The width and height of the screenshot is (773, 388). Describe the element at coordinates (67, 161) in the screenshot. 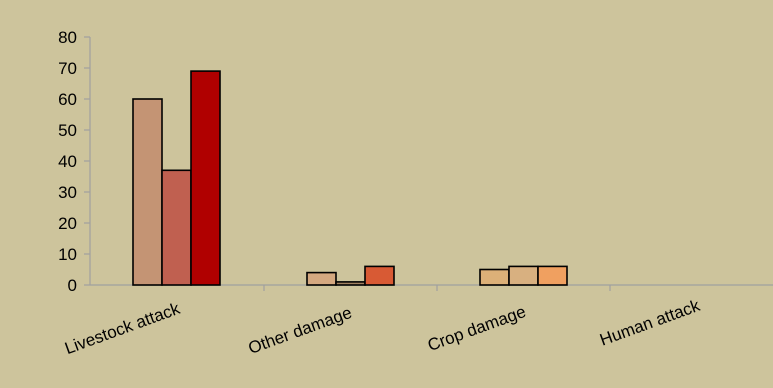

I see `y-tick-label: 40` at that location.